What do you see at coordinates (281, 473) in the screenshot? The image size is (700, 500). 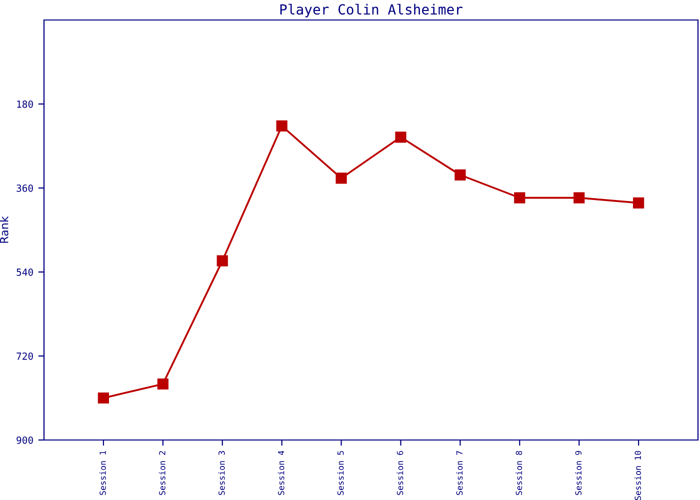 I see `x-tick-label: Session 4` at bounding box center [281, 473].